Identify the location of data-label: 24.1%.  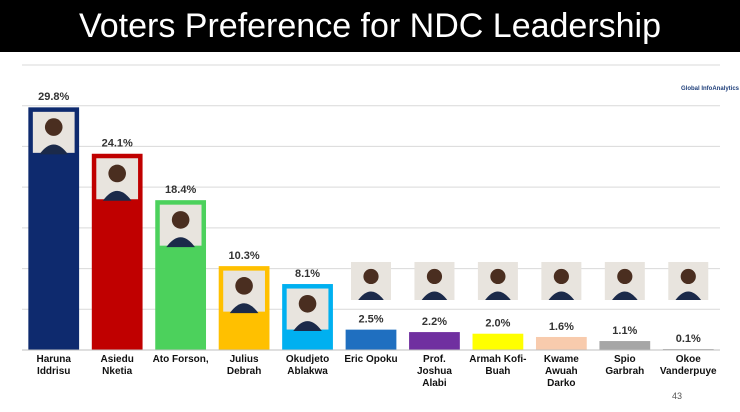
(117, 144).